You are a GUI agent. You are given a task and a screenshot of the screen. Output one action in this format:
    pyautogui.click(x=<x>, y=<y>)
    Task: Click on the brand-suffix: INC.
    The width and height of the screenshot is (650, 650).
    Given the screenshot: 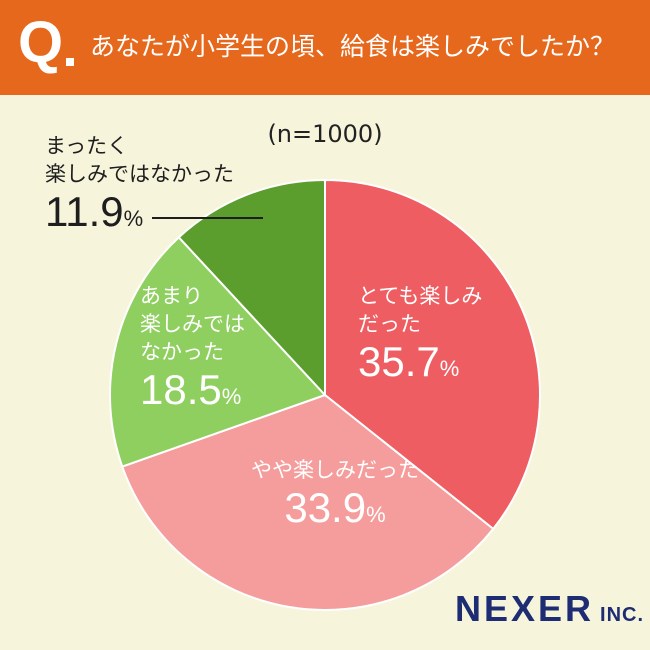 What is the action you would take?
    pyautogui.click(x=622, y=615)
    